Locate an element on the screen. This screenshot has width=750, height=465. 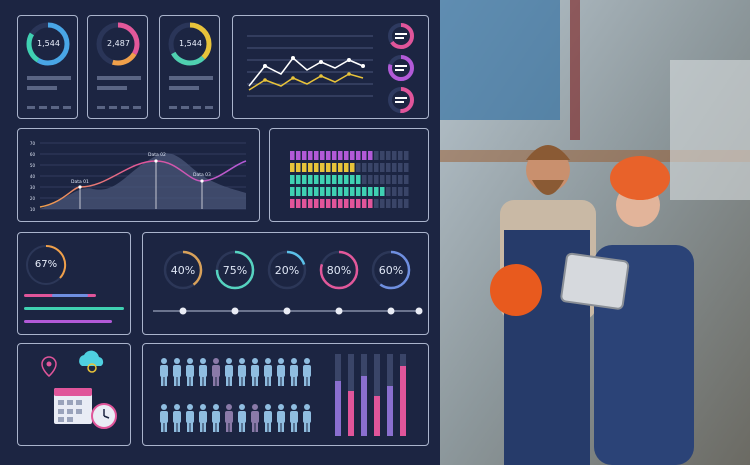
y-tick: 60 is located at coordinates (33, 154).